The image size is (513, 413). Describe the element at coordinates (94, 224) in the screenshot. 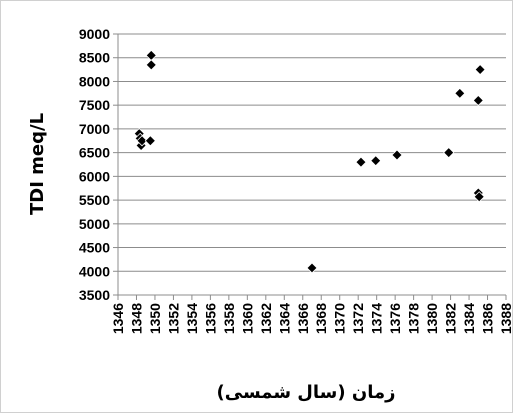

I see `y-tick-label-5000: 5000` at that location.